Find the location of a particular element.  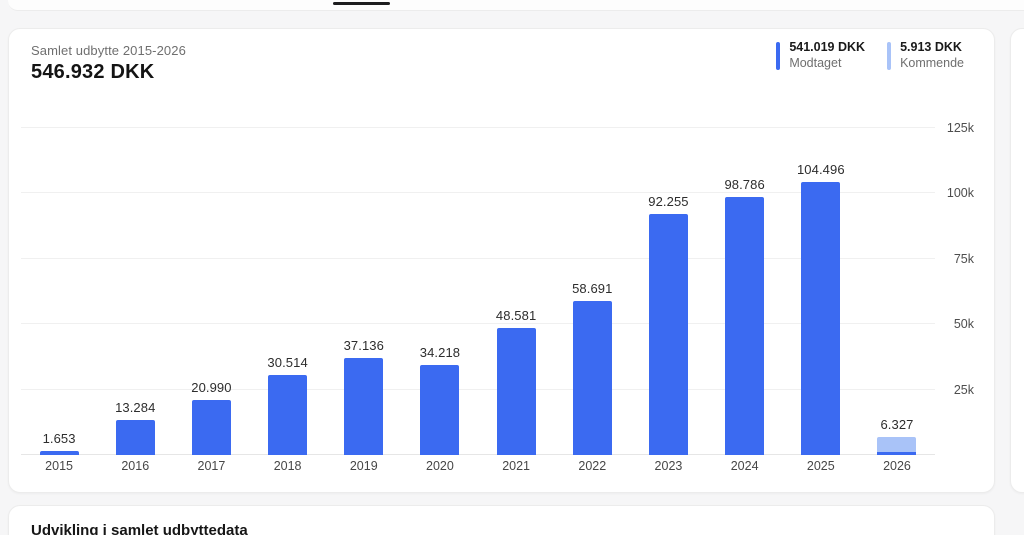

legend-label: Modtaget is located at coordinates (815, 63).